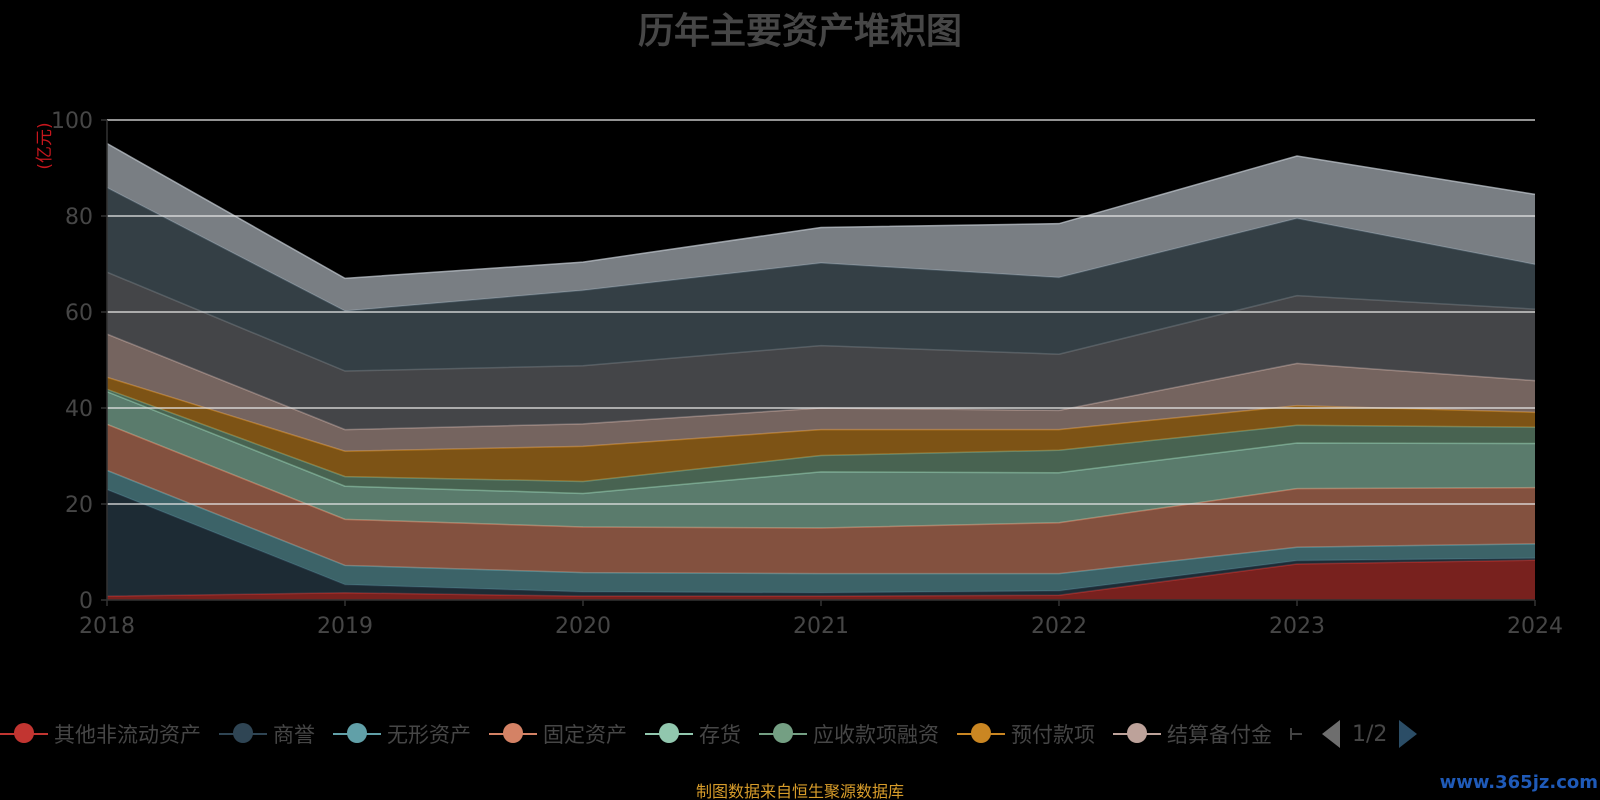 The width and height of the screenshot is (1600, 800). Describe the element at coordinates (799, 31) in the screenshot. I see `chart-title: 历年主要资产堆积图` at that location.